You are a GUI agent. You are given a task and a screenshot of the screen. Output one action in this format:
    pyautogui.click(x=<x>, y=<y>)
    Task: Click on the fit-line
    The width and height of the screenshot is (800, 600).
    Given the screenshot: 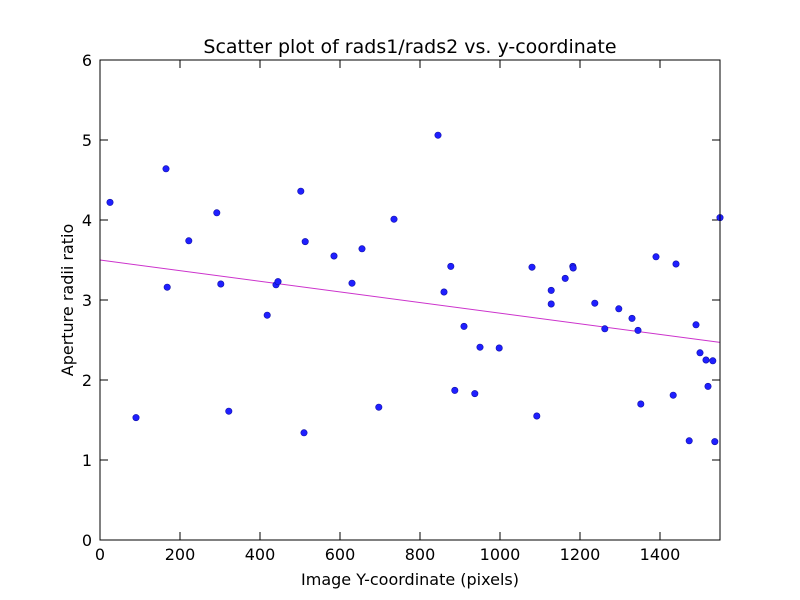 What is the action you would take?
    pyautogui.click(x=410, y=301)
    